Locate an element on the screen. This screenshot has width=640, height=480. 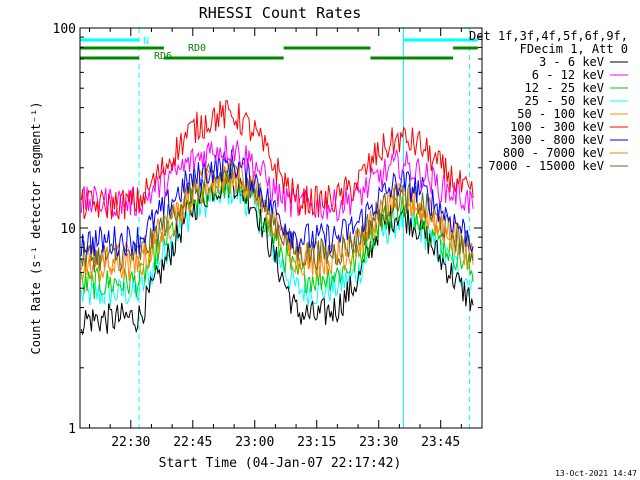
annotation-n-label: N is located at coordinates (146, 41).